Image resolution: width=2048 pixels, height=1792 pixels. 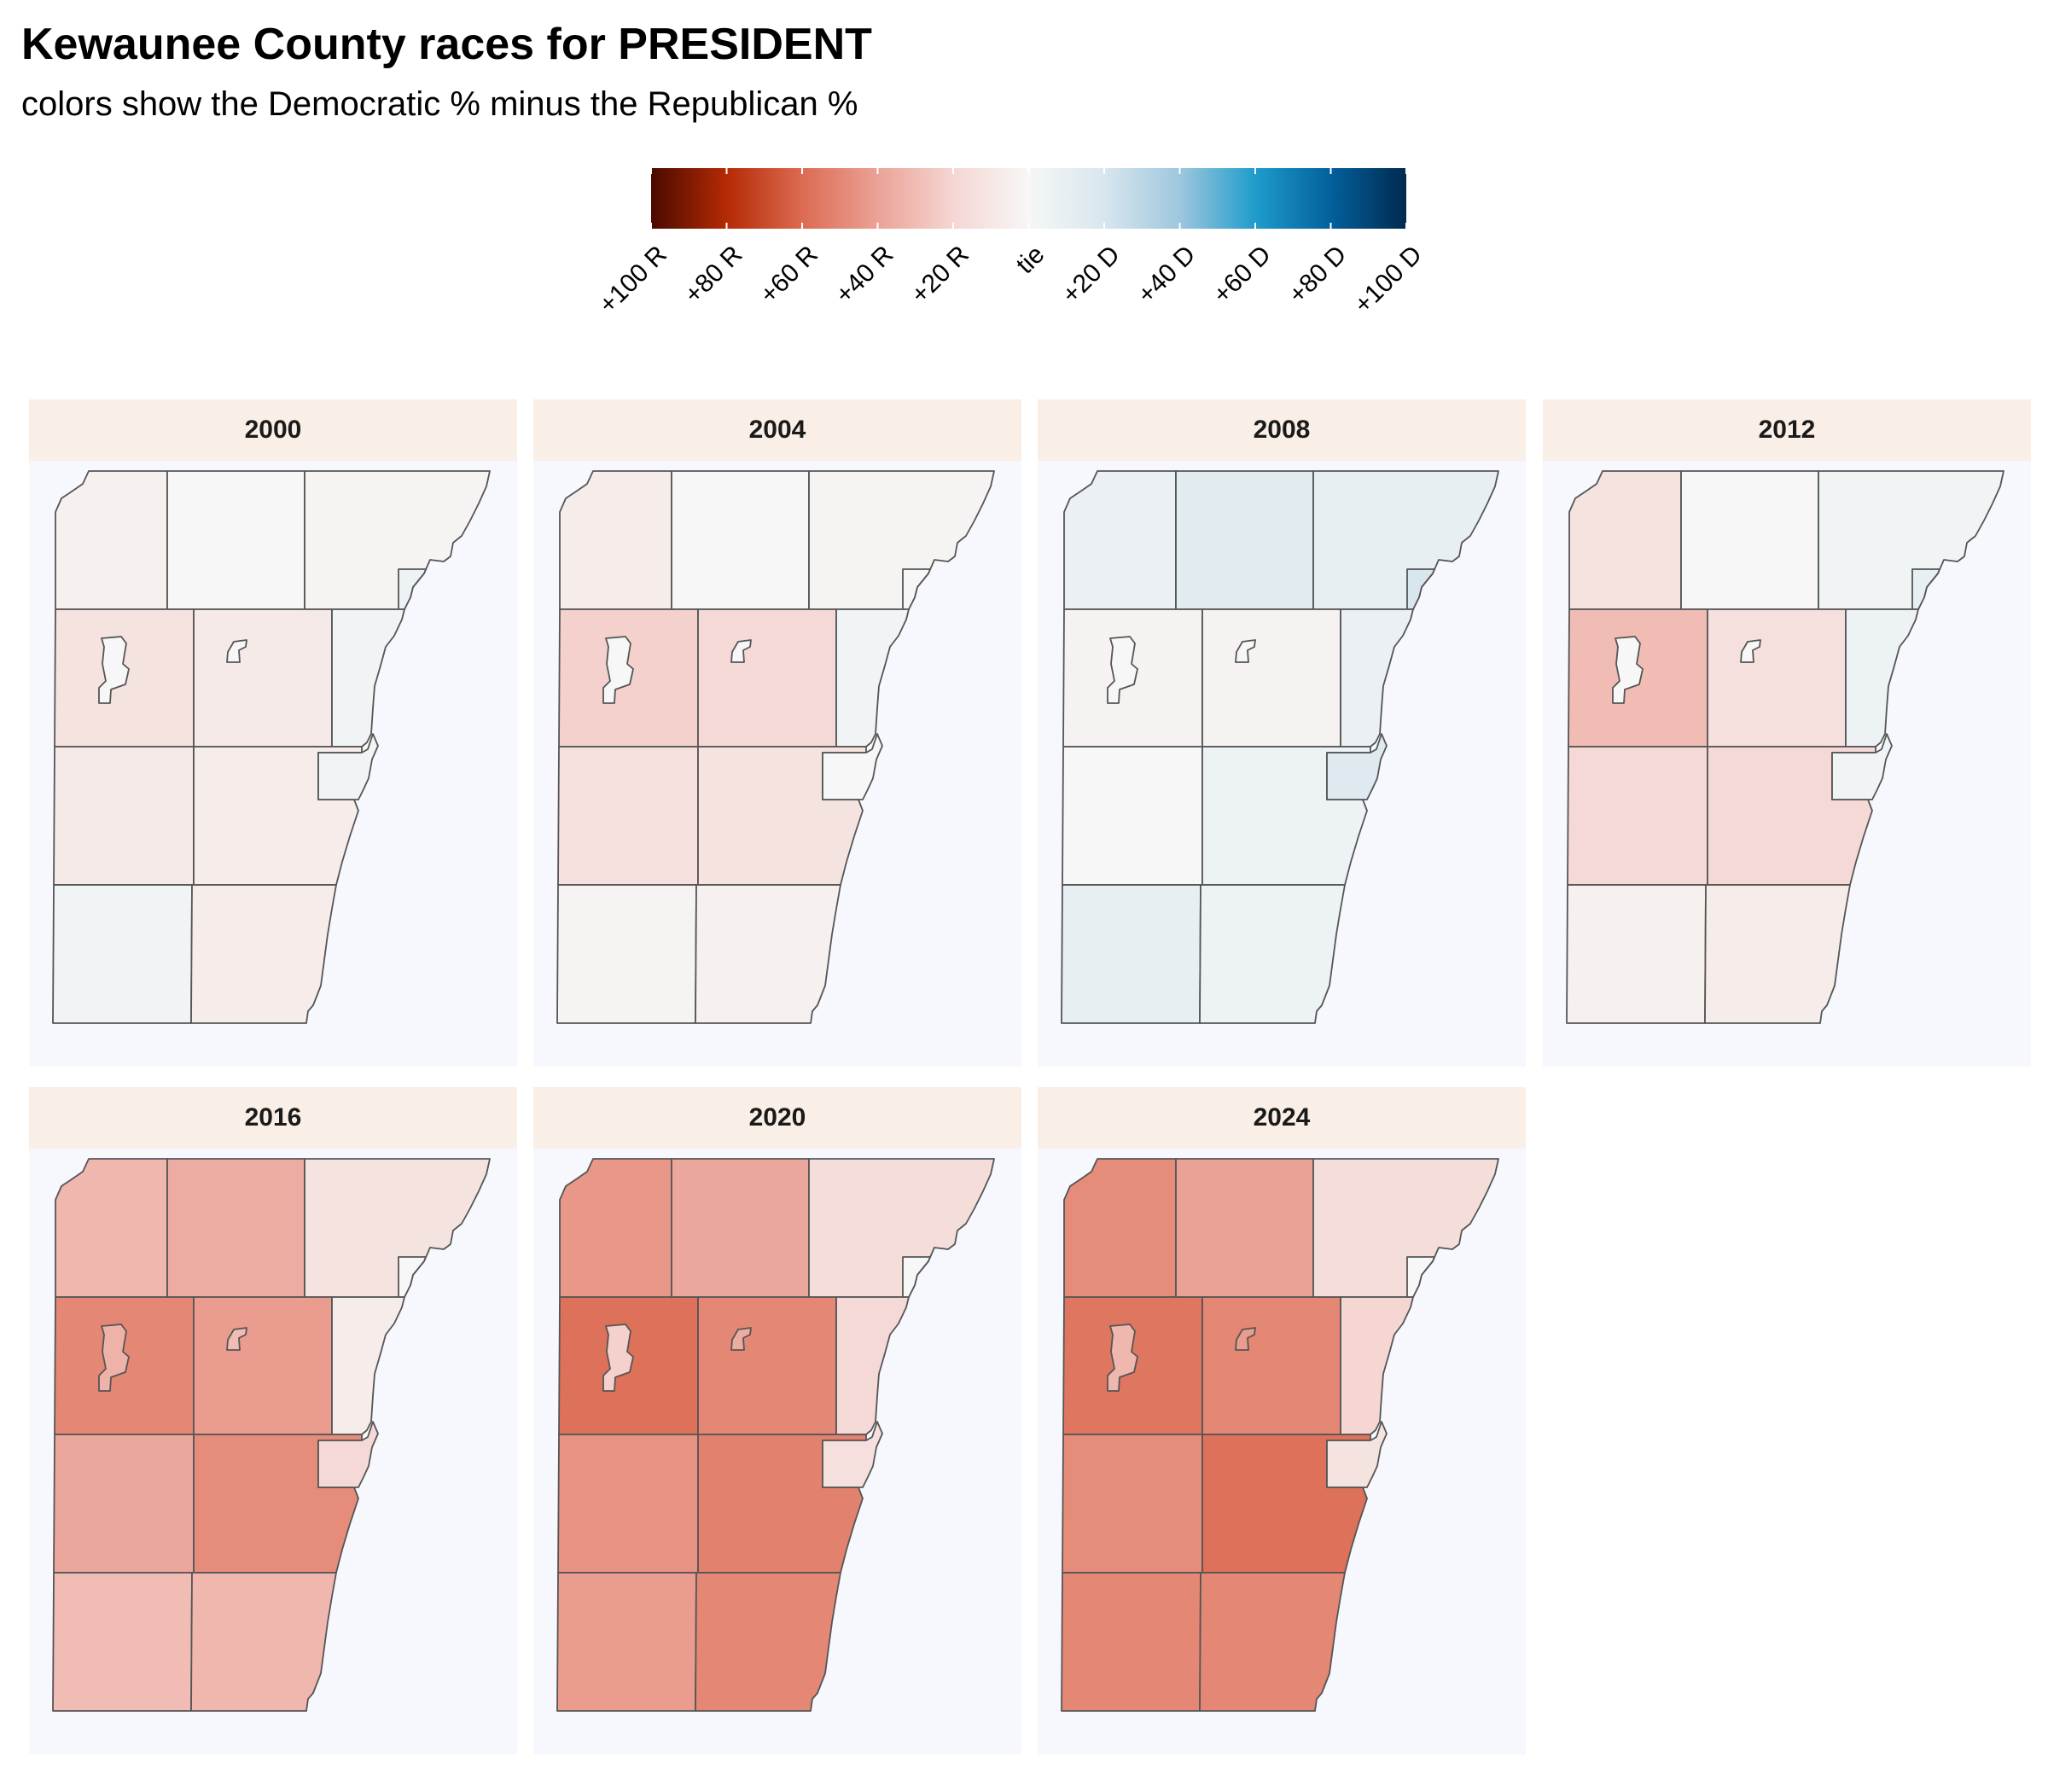 What do you see at coordinates (1282, 430) in the screenshot?
I see `facet-strip-label: 2008` at bounding box center [1282, 430].